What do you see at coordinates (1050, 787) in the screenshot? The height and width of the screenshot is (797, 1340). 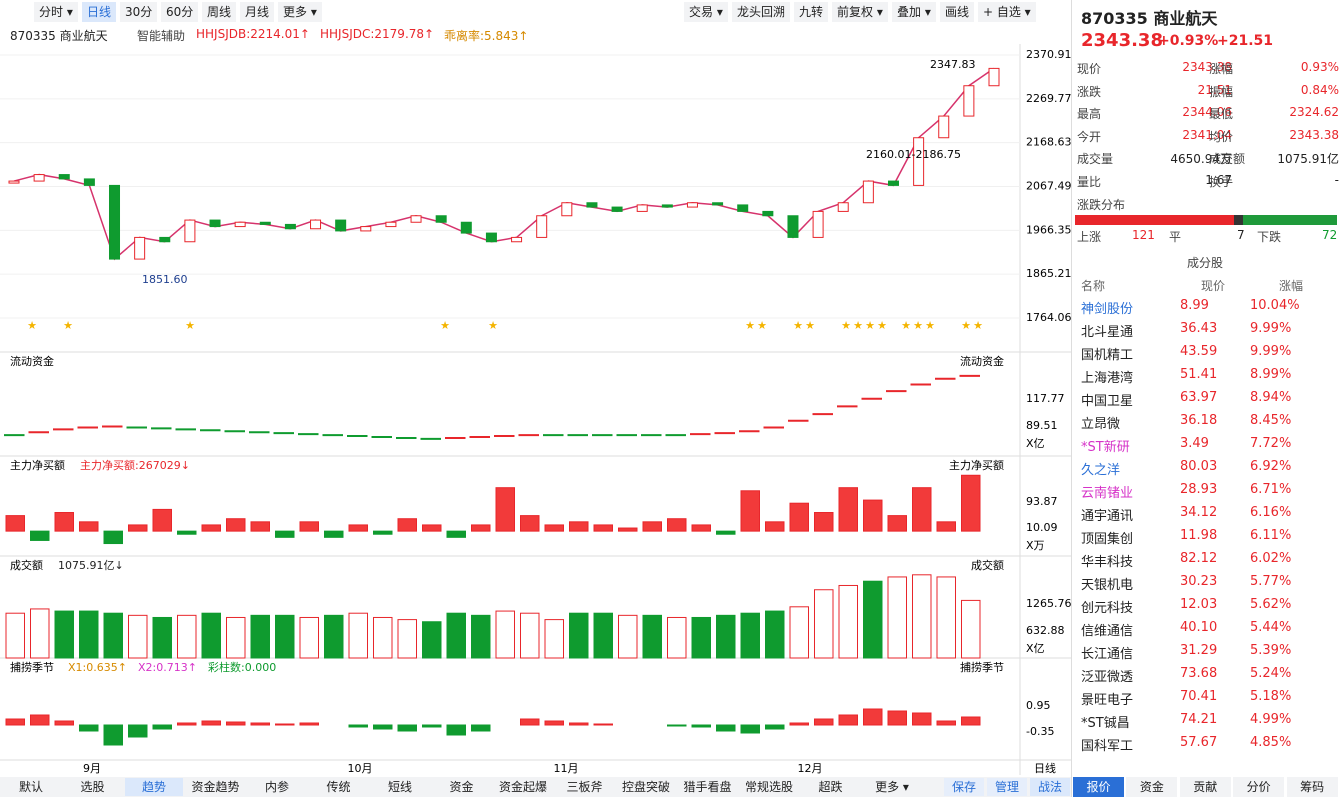 I see `bottom-action: 战法` at bounding box center [1050, 787].